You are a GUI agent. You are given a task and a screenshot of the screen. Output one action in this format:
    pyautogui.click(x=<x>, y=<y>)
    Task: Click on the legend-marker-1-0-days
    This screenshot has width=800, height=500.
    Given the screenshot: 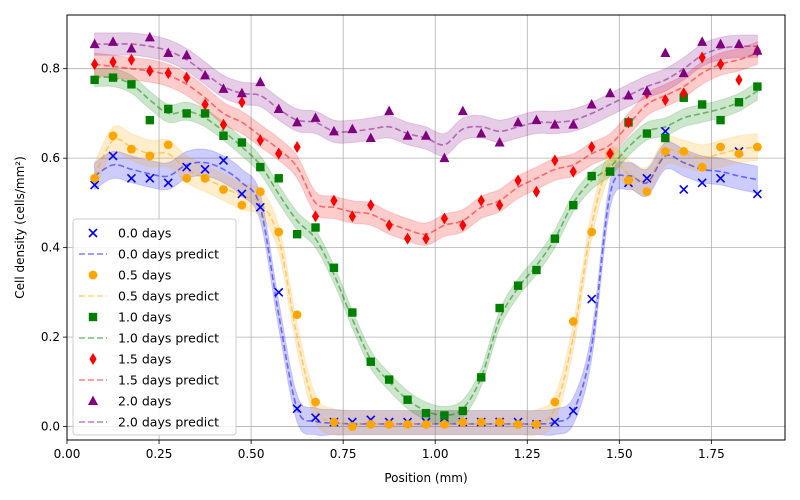 What is the action you would take?
    pyautogui.click(x=93, y=317)
    